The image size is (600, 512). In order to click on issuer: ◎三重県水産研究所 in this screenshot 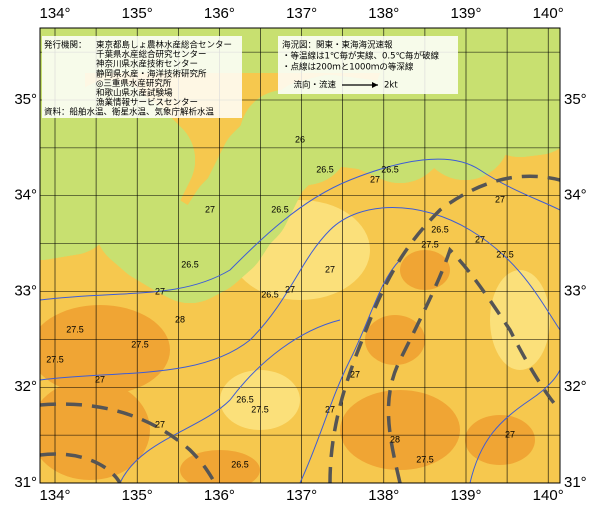, I will do `click(134, 83)`.